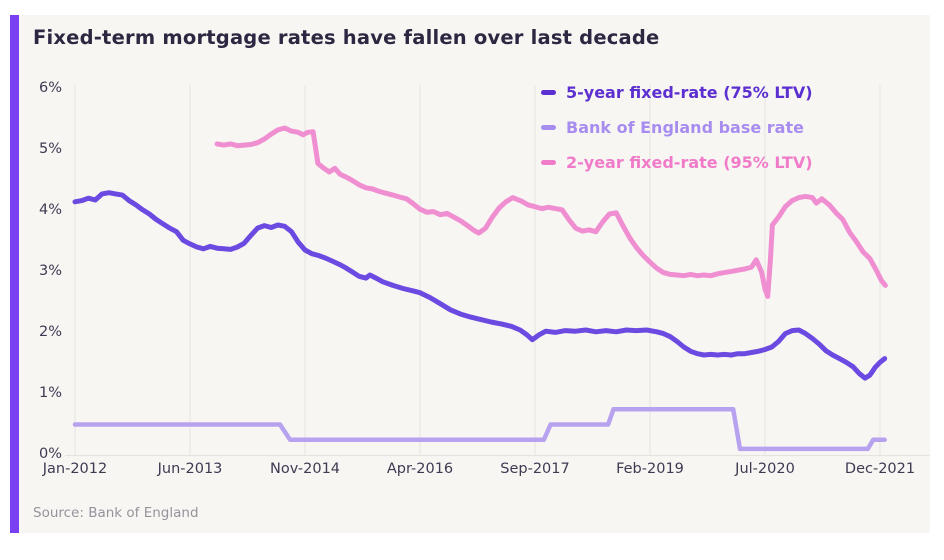  What do you see at coordinates (50, 210) in the screenshot?
I see `y-tick-label: 4%` at bounding box center [50, 210].